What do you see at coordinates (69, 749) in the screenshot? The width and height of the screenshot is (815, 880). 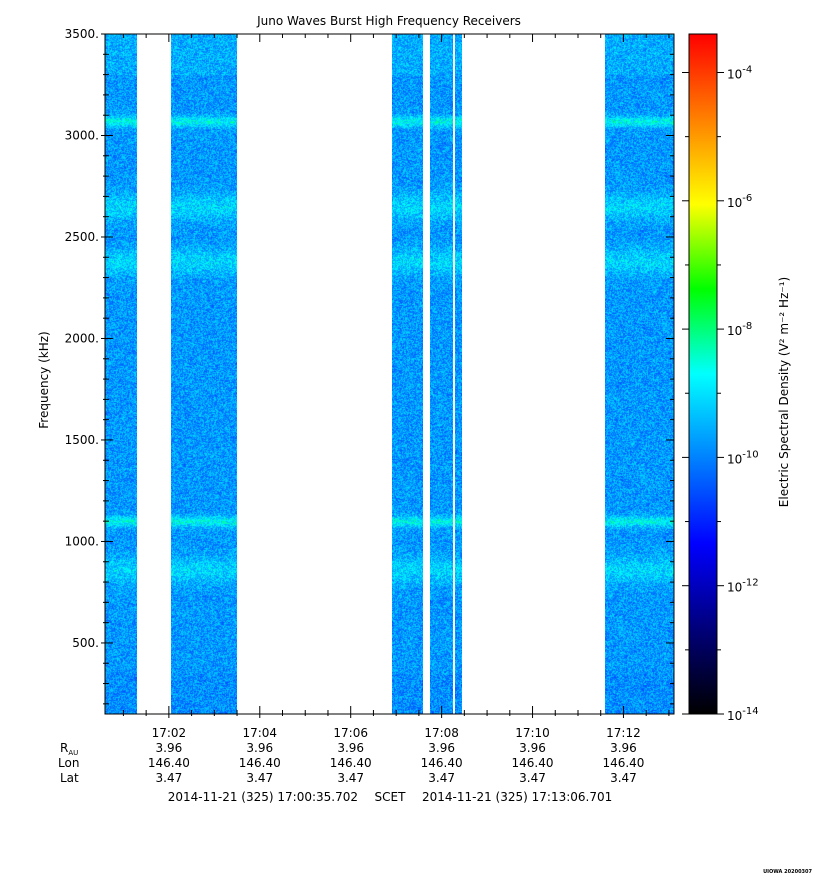 I see `ephemeris-label-r: RAU` at bounding box center [69, 749].